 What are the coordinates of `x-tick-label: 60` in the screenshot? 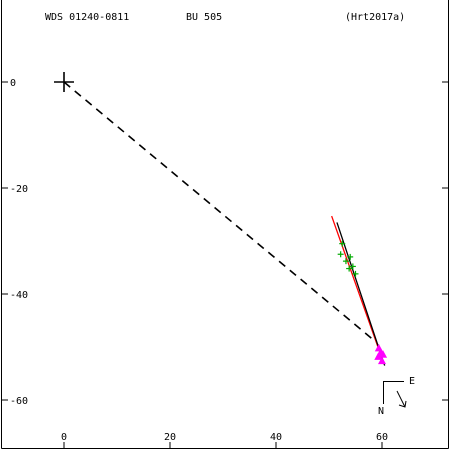 It's located at (382, 437).